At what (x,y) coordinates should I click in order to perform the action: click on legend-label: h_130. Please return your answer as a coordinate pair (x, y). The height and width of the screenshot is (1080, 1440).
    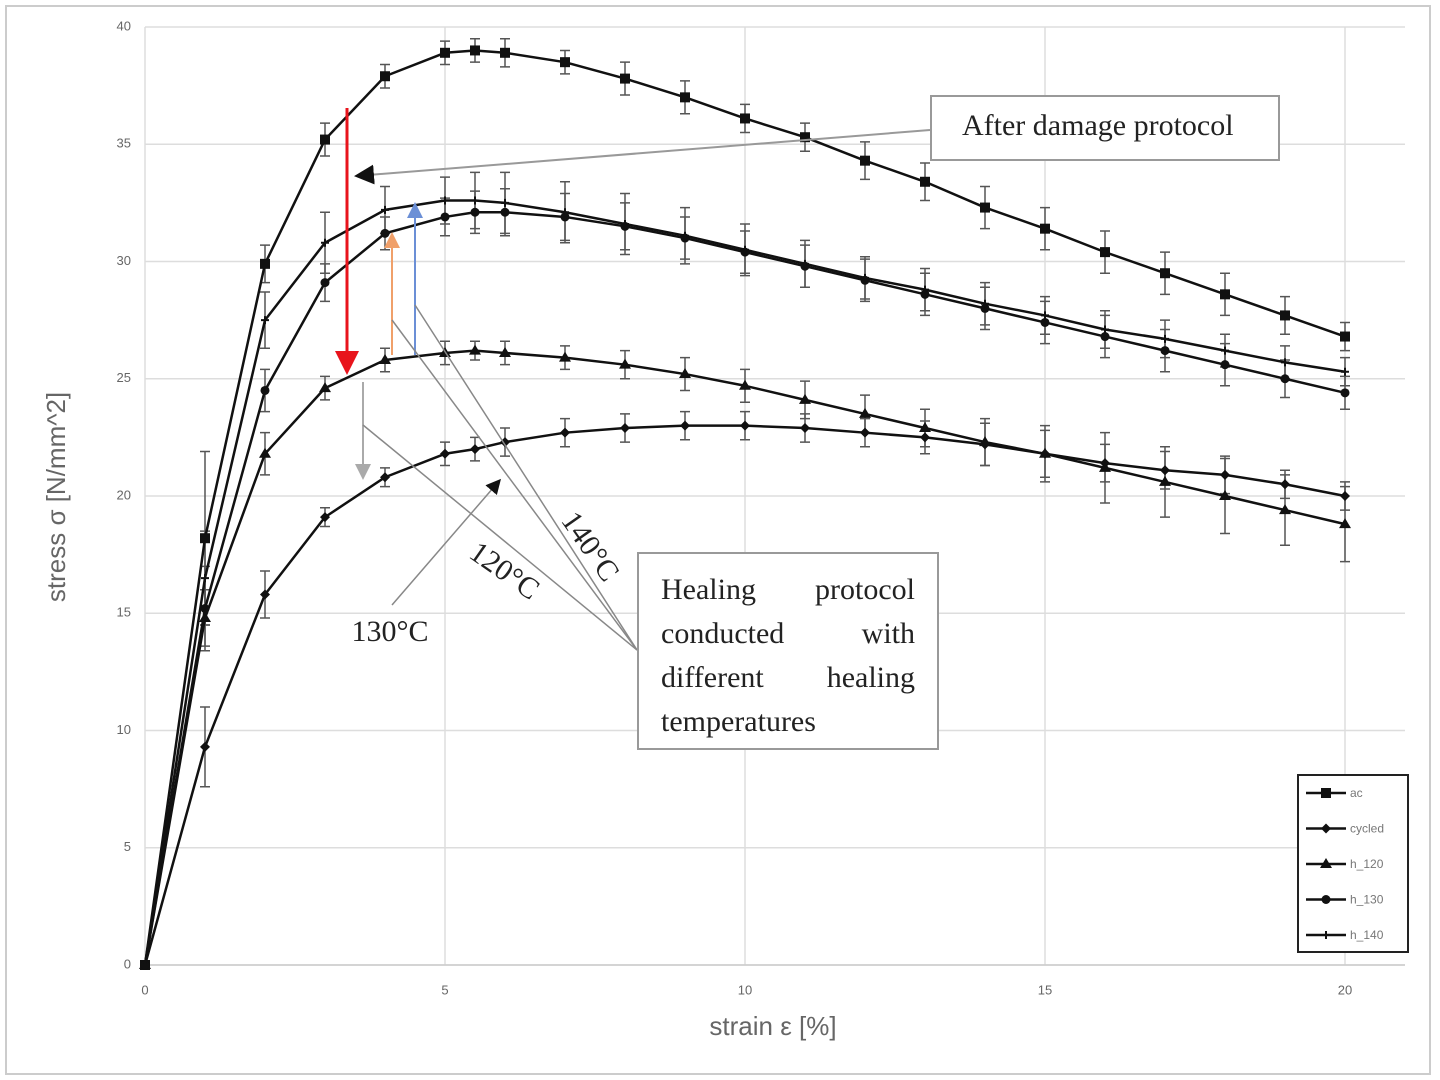
    Looking at the image, I should click on (1367, 900).